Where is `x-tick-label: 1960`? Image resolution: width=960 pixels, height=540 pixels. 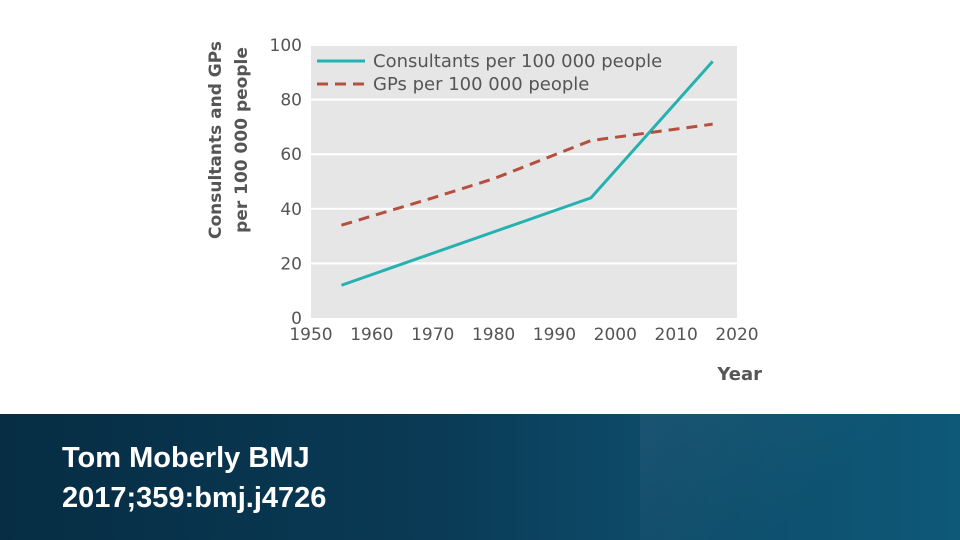
x-tick-label: 1960 is located at coordinates (371, 335).